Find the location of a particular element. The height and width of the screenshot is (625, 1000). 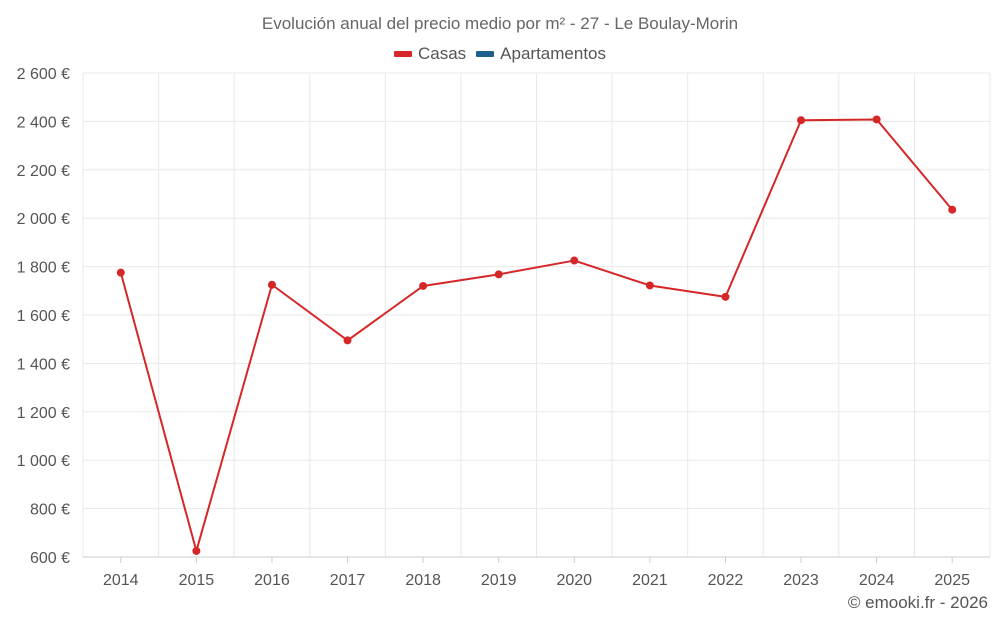

x-tick-label: 2025 is located at coordinates (952, 580).